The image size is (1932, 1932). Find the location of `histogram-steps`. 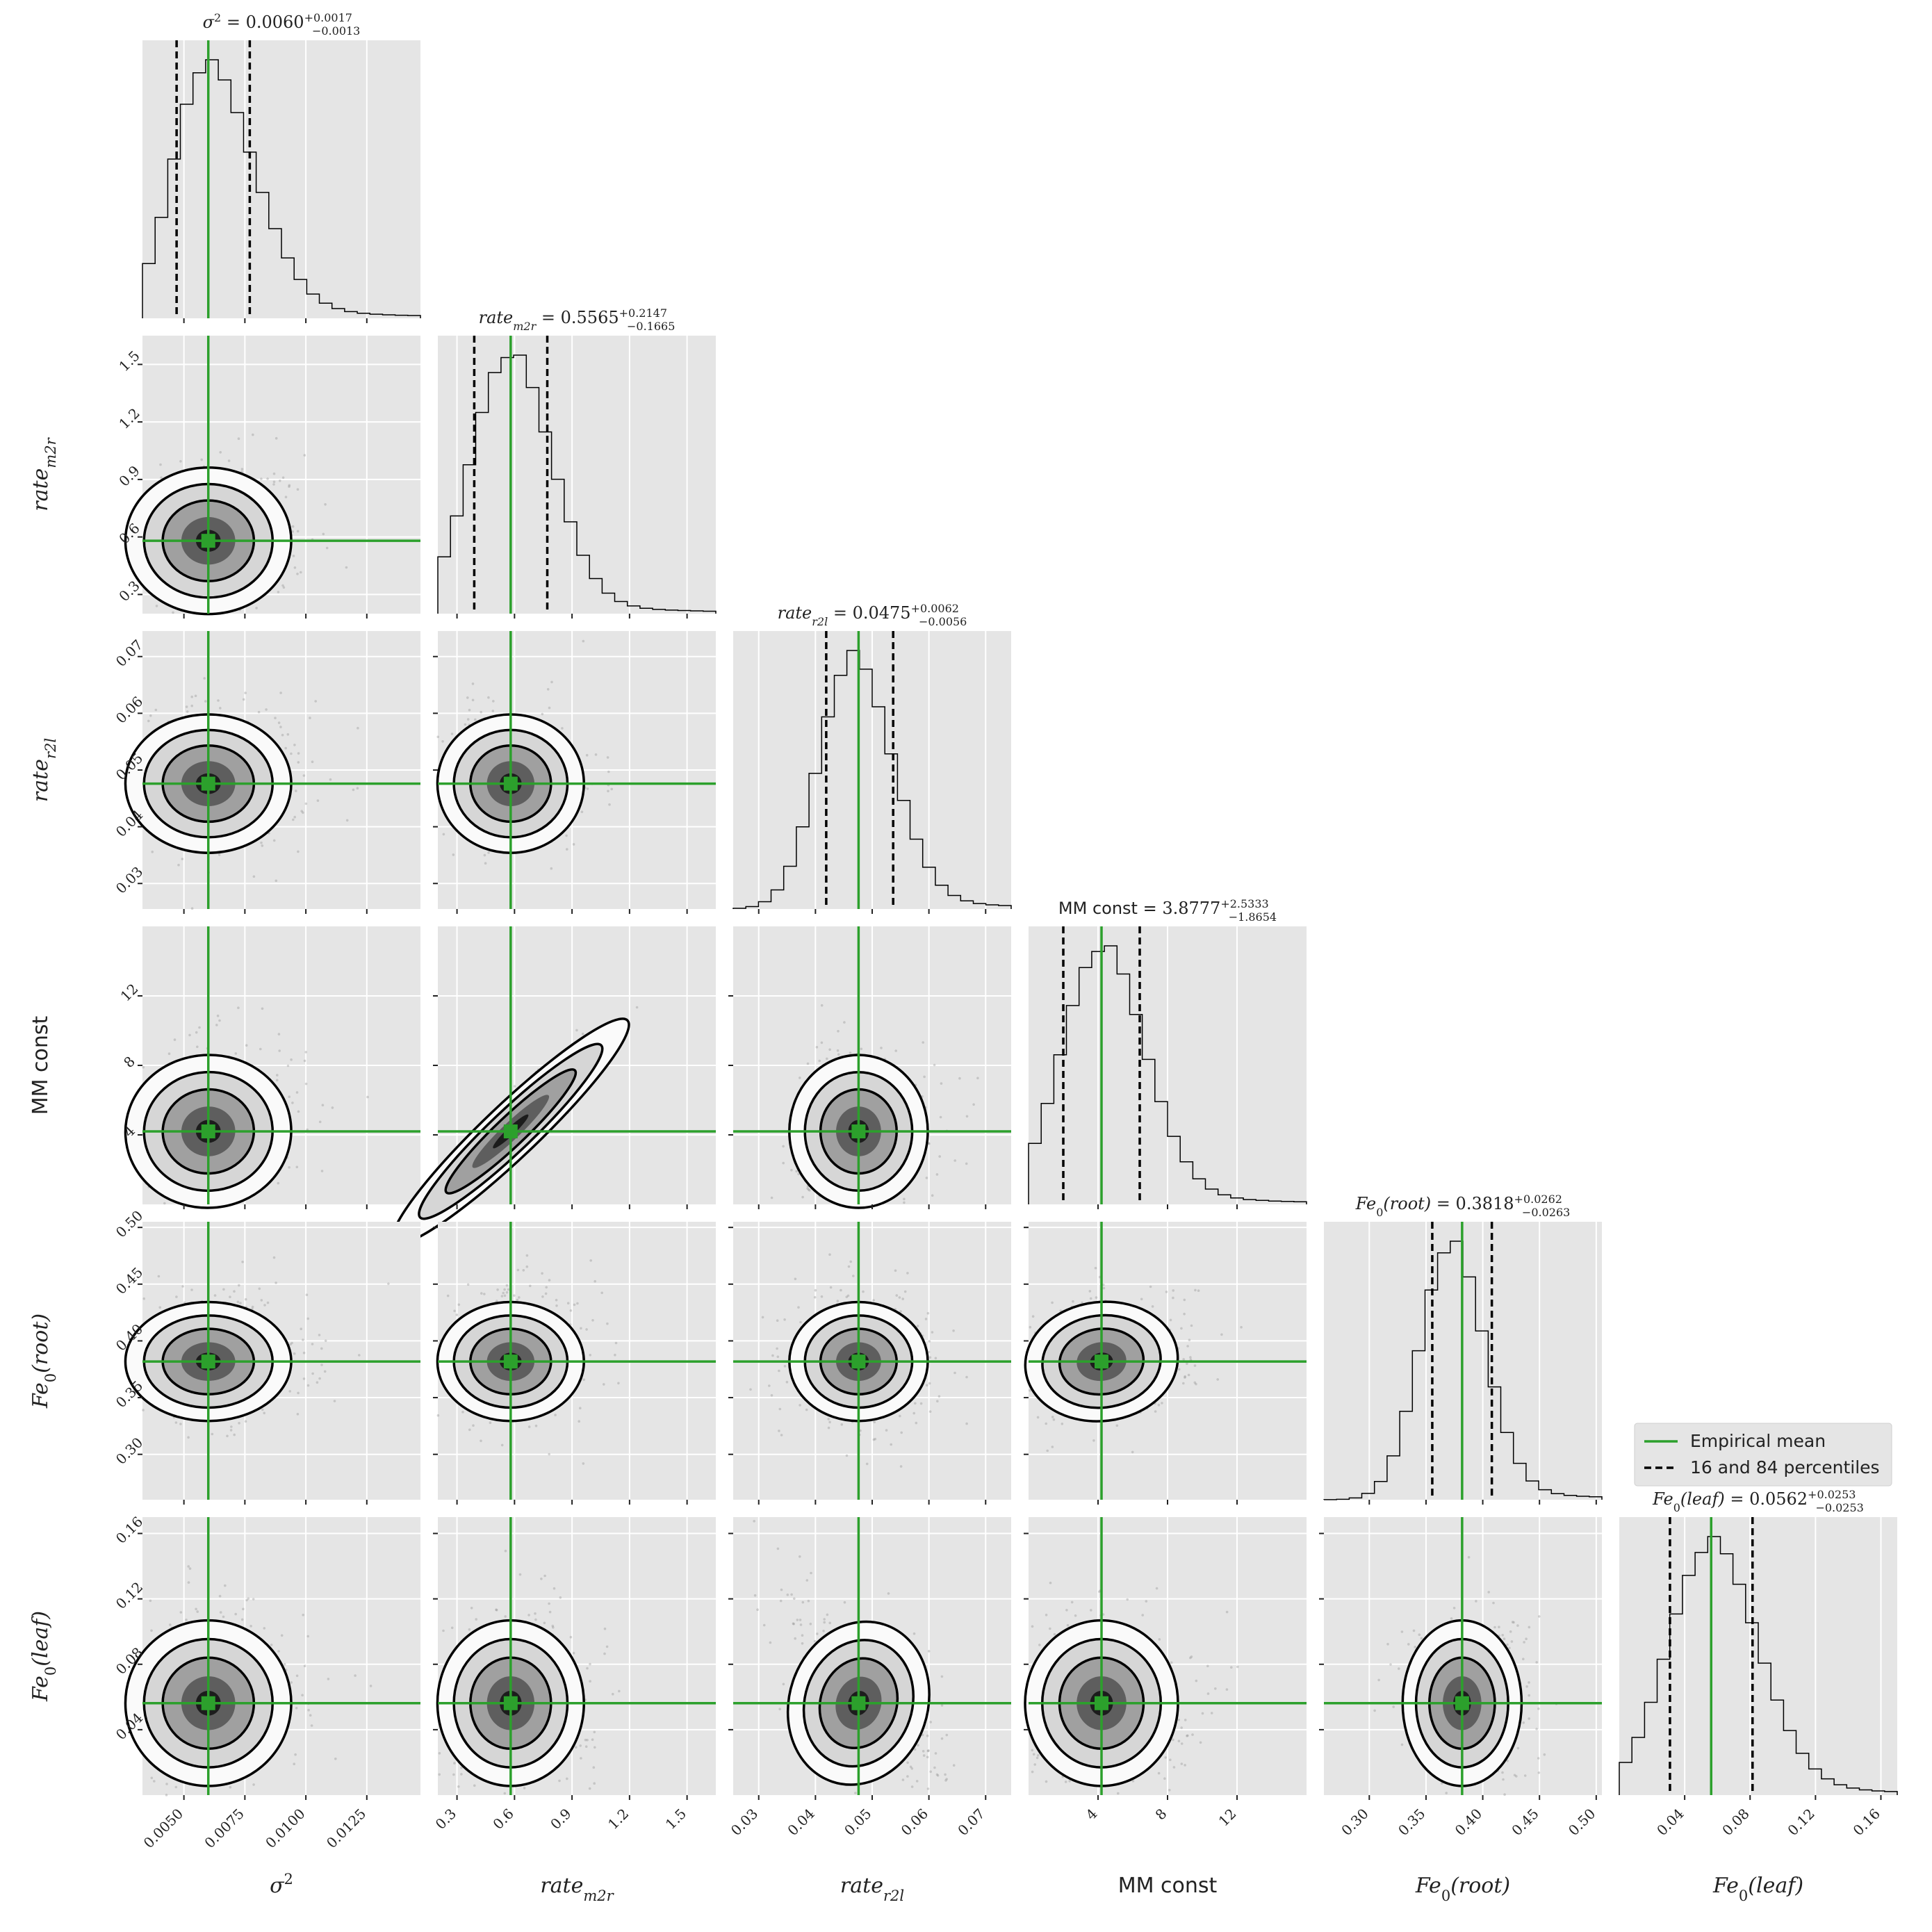

histogram-steps is located at coordinates (577, 484).